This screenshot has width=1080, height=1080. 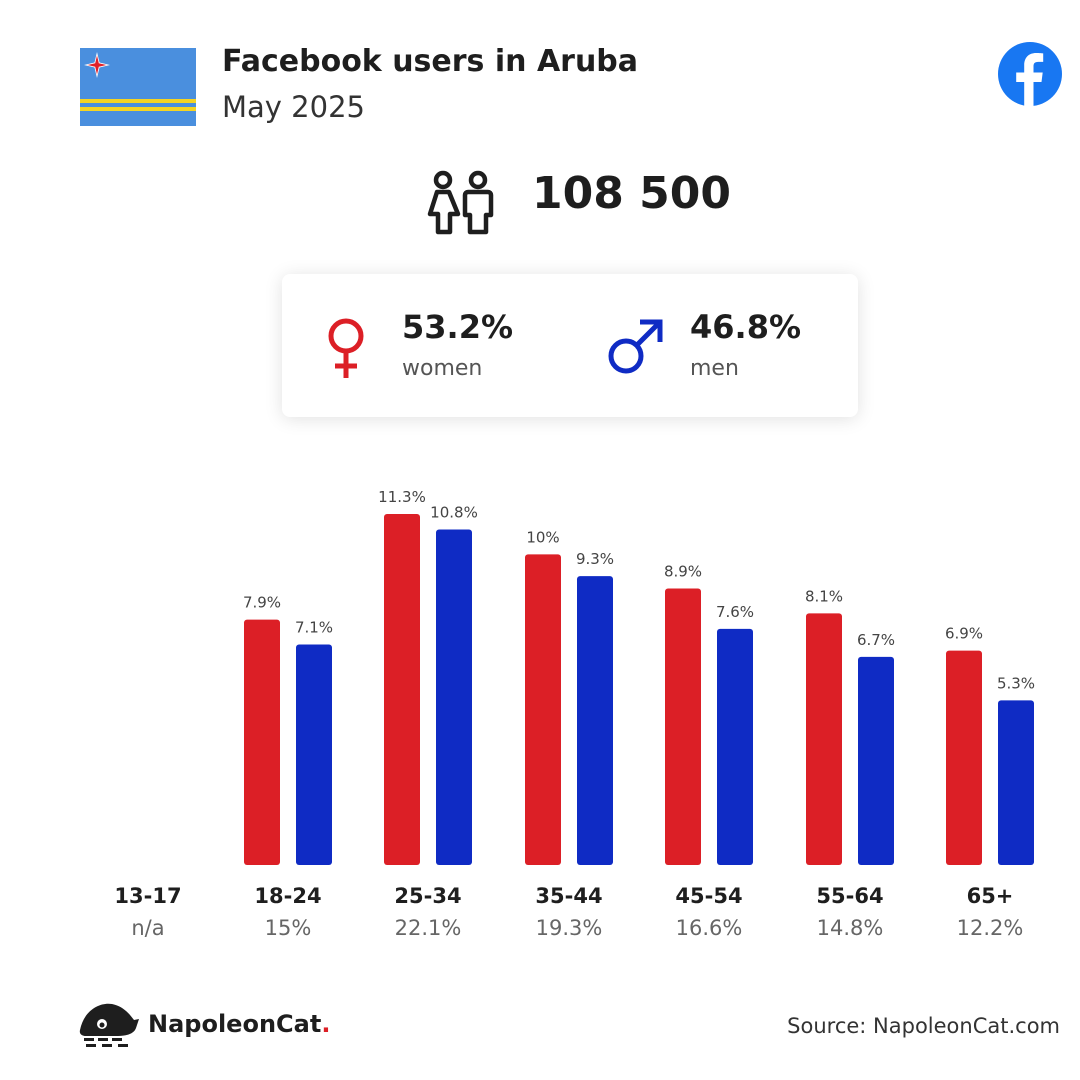 What do you see at coordinates (850, 896) in the screenshot?
I see `age-group-name: 55-64` at bounding box center [850, 896].